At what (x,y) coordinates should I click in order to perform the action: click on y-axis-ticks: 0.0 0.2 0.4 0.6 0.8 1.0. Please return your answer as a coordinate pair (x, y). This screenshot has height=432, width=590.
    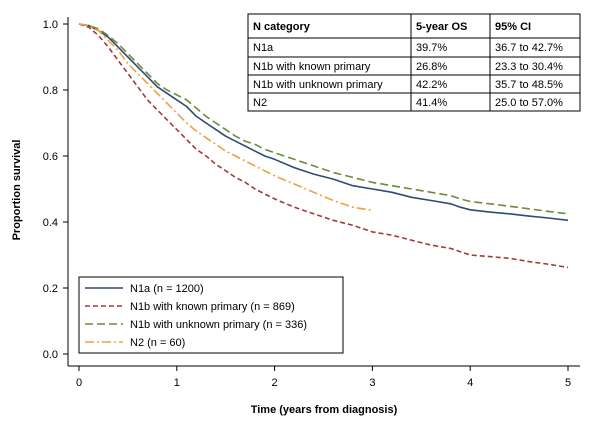
    Looking at the image, I should click on (55, 190).